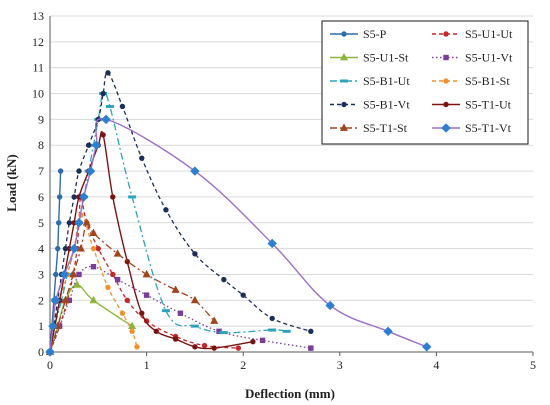  I want to click on y-tick-label: 10, so click(38, 94).